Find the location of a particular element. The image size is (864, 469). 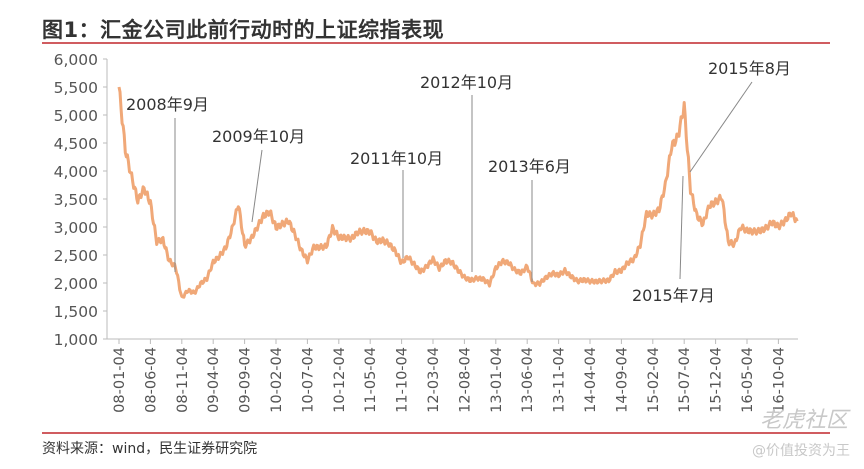

x-tick-label: 10-07-04 is located at coordinates (308, 380).